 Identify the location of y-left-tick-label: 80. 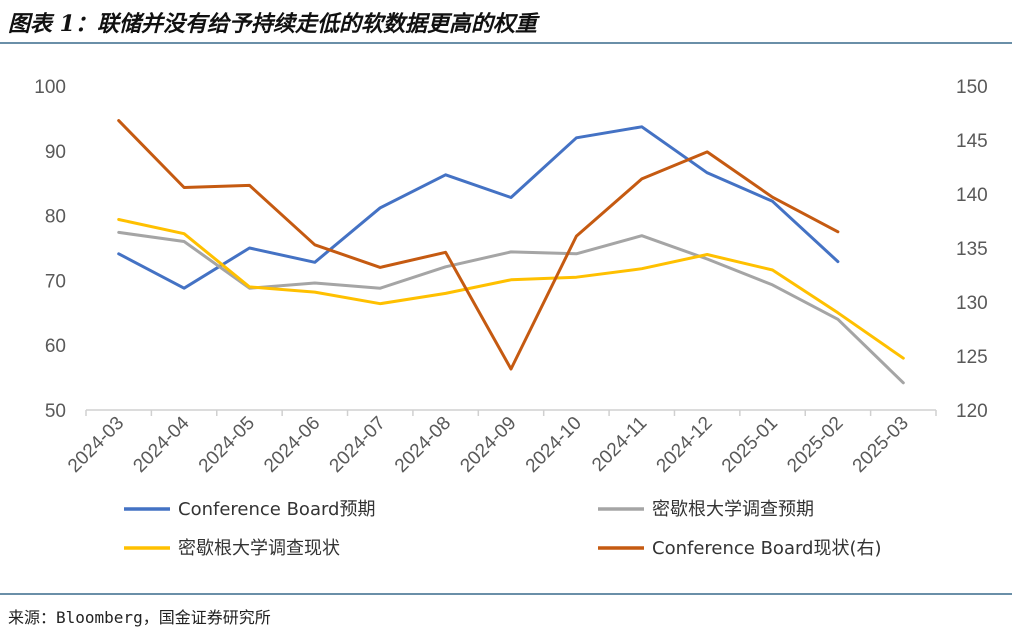
(55, 217).